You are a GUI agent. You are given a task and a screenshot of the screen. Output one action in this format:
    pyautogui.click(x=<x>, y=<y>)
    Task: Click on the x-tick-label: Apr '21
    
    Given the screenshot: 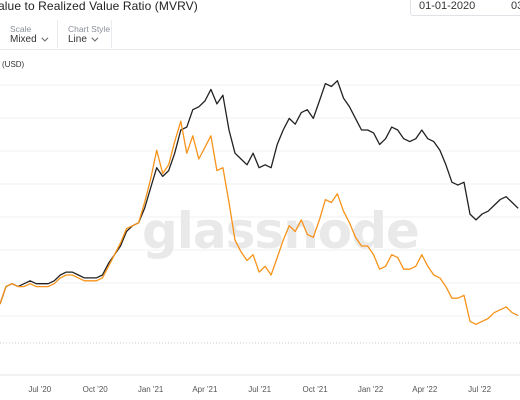 What is the action you would take?
    pyautogui.click(x=205, y=389)
    